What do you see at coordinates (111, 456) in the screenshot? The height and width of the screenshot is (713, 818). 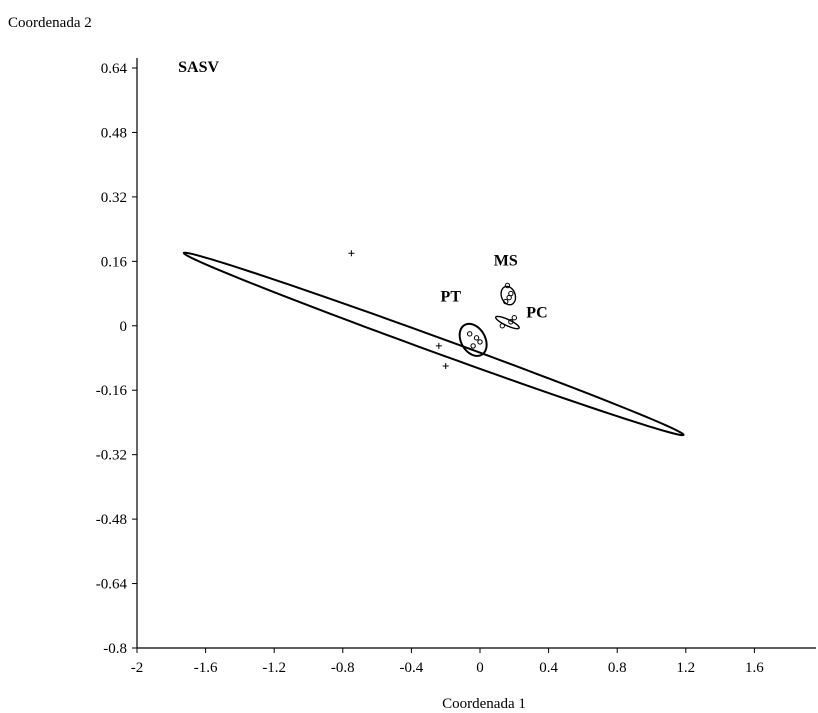 I see `y-tick-label: -0.32` at bounding box center [111, 456].